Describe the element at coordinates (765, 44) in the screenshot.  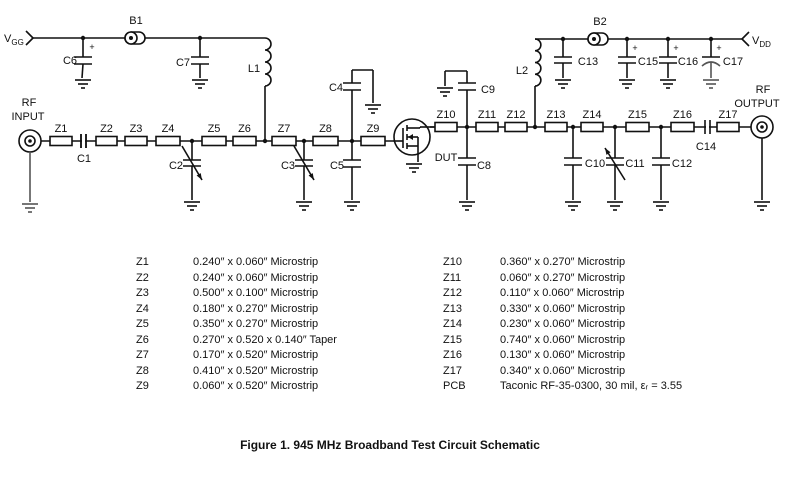
I see `vdd-label-sub: DD` at that location.